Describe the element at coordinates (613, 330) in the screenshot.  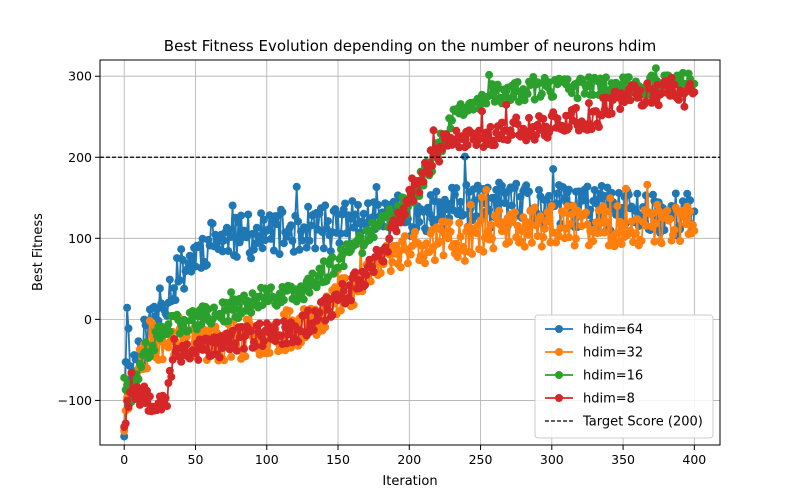
I see `legend-label: hdim=64` at that location.